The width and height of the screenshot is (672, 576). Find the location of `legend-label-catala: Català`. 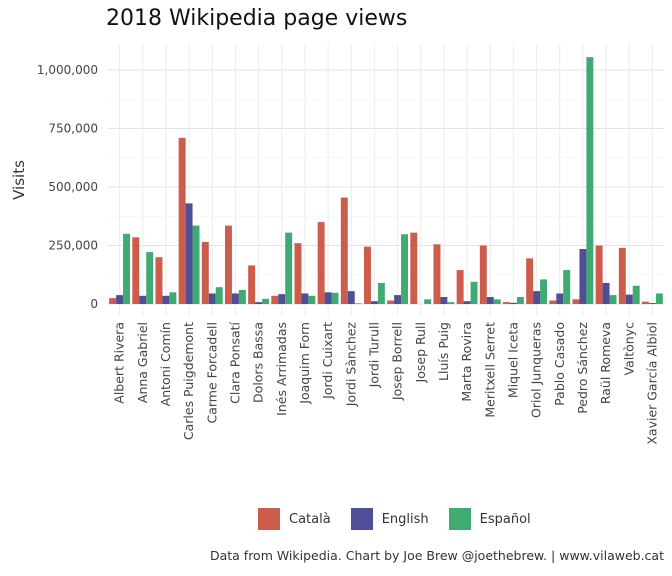

legend-label-catala: Català is located at coordinates (310, 519).